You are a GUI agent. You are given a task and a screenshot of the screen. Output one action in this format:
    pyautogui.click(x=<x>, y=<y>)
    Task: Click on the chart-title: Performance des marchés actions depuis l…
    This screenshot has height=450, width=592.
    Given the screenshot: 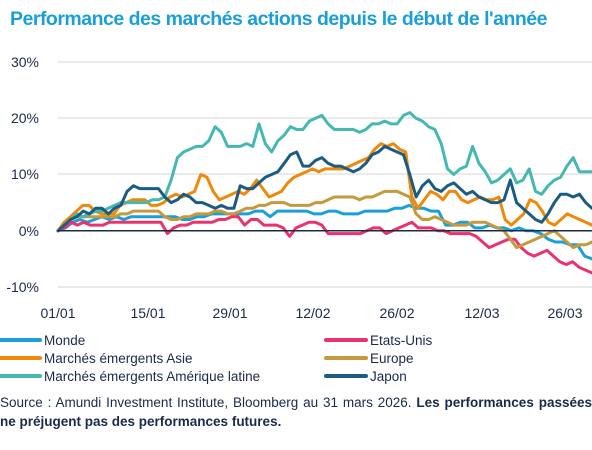 What is the action you would take?
    pyautogui.click(x=279, y=19)
    